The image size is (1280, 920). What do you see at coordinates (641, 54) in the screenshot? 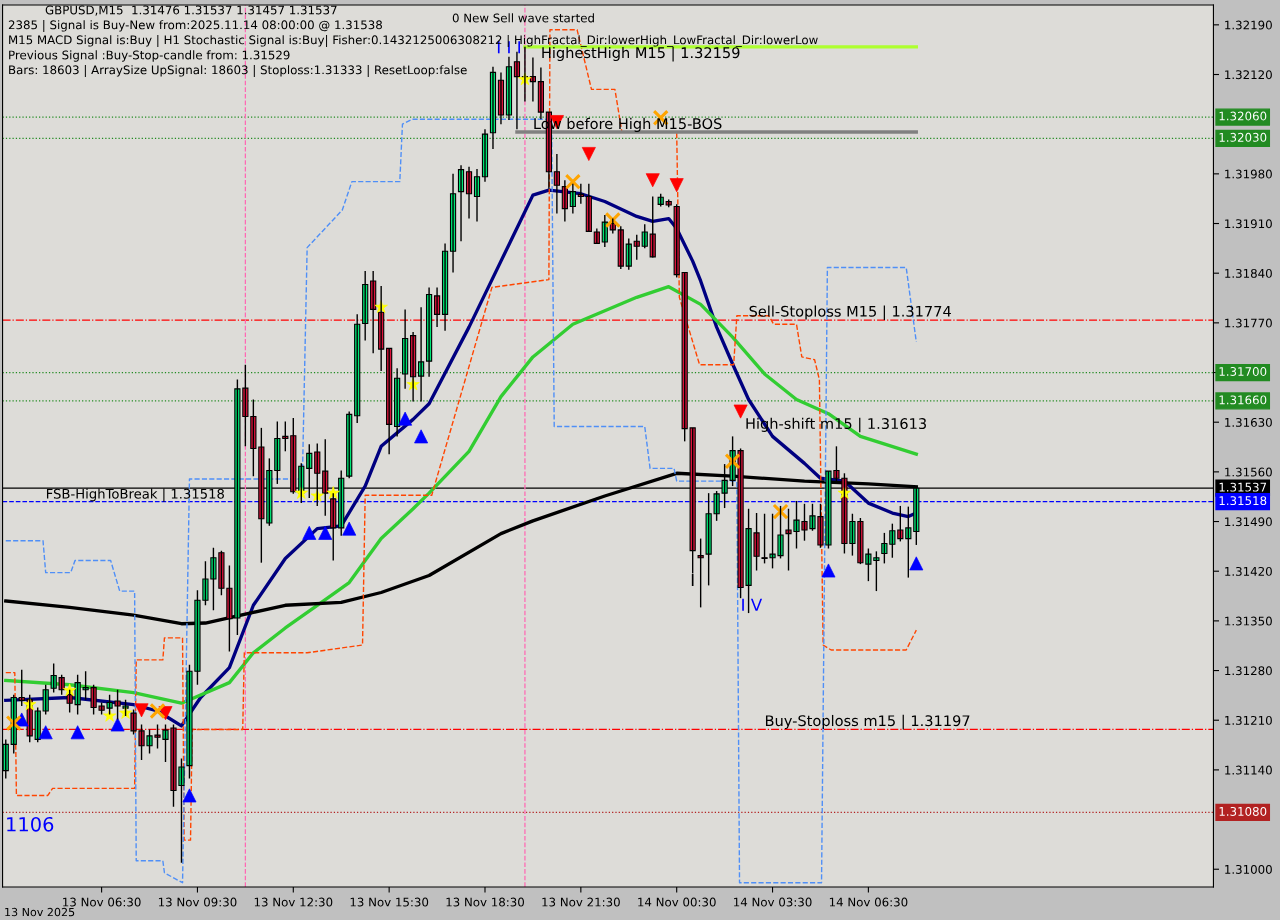
I see `annotation: HighestHigh M15 | 1.32159` at bounding box center [641, 54].